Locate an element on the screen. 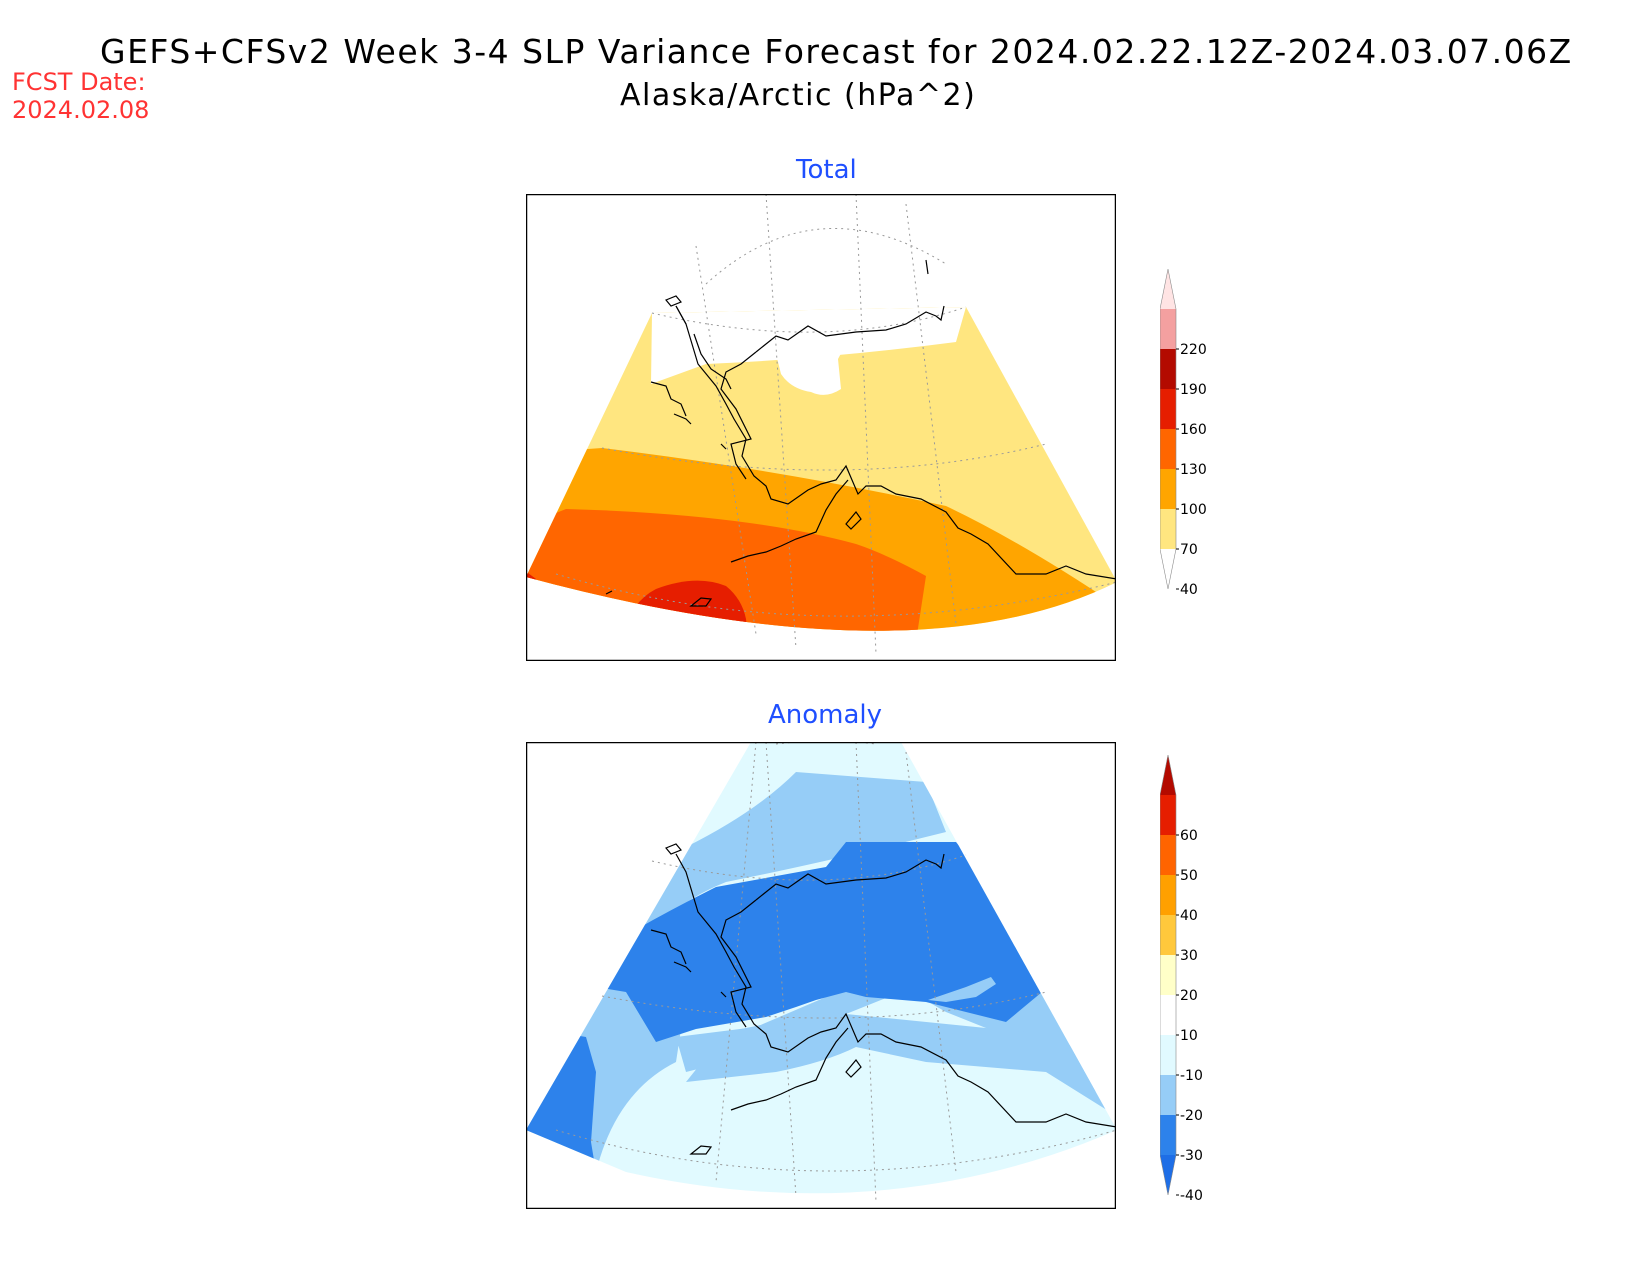 The width and height of the screenshot is (1650, 1275). forecast-date-label: FCST Date: is located at coordinates (79, 82).